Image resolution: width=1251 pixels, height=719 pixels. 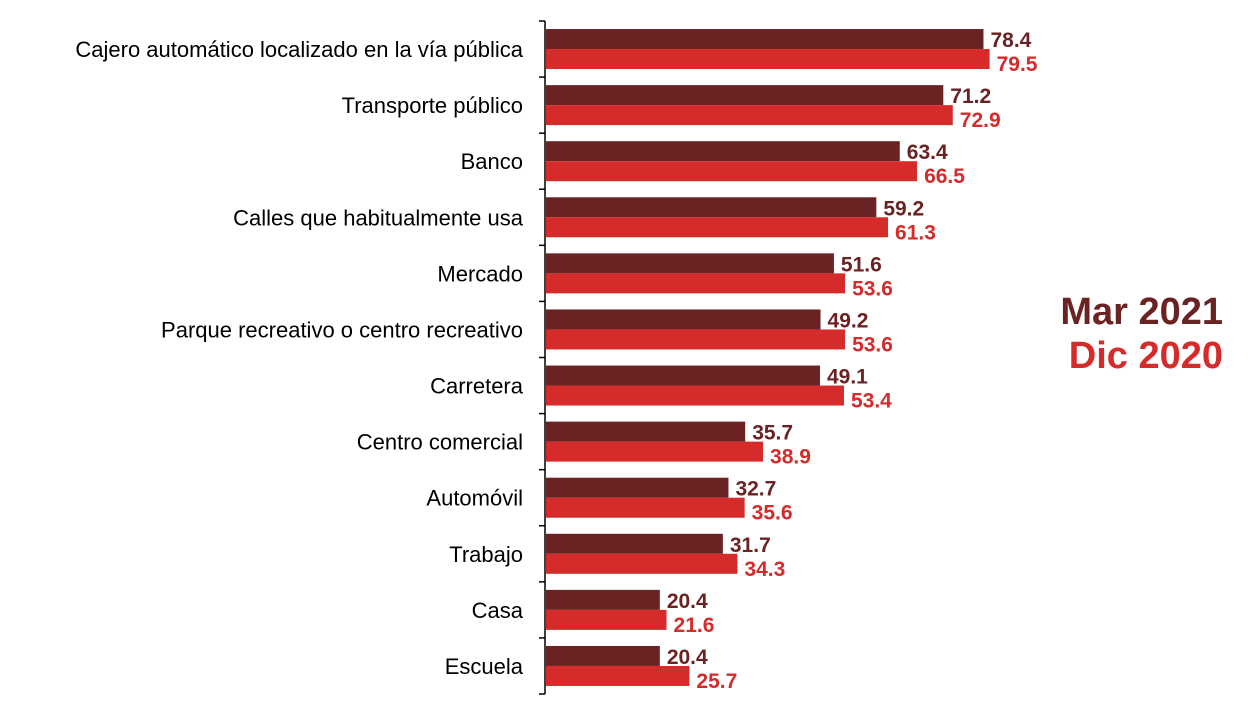 What do you see at coordinates (711, 207) in the screenshot?
I see `bar-mar-2021-calles-que-habitualmente-usa` at bounding box center [711, 207].